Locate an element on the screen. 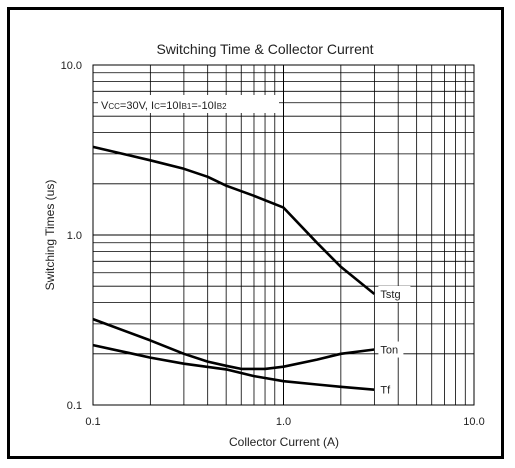 The image size is (515, 468). condition-ic-sub: C is located at coordinates (157, 106).